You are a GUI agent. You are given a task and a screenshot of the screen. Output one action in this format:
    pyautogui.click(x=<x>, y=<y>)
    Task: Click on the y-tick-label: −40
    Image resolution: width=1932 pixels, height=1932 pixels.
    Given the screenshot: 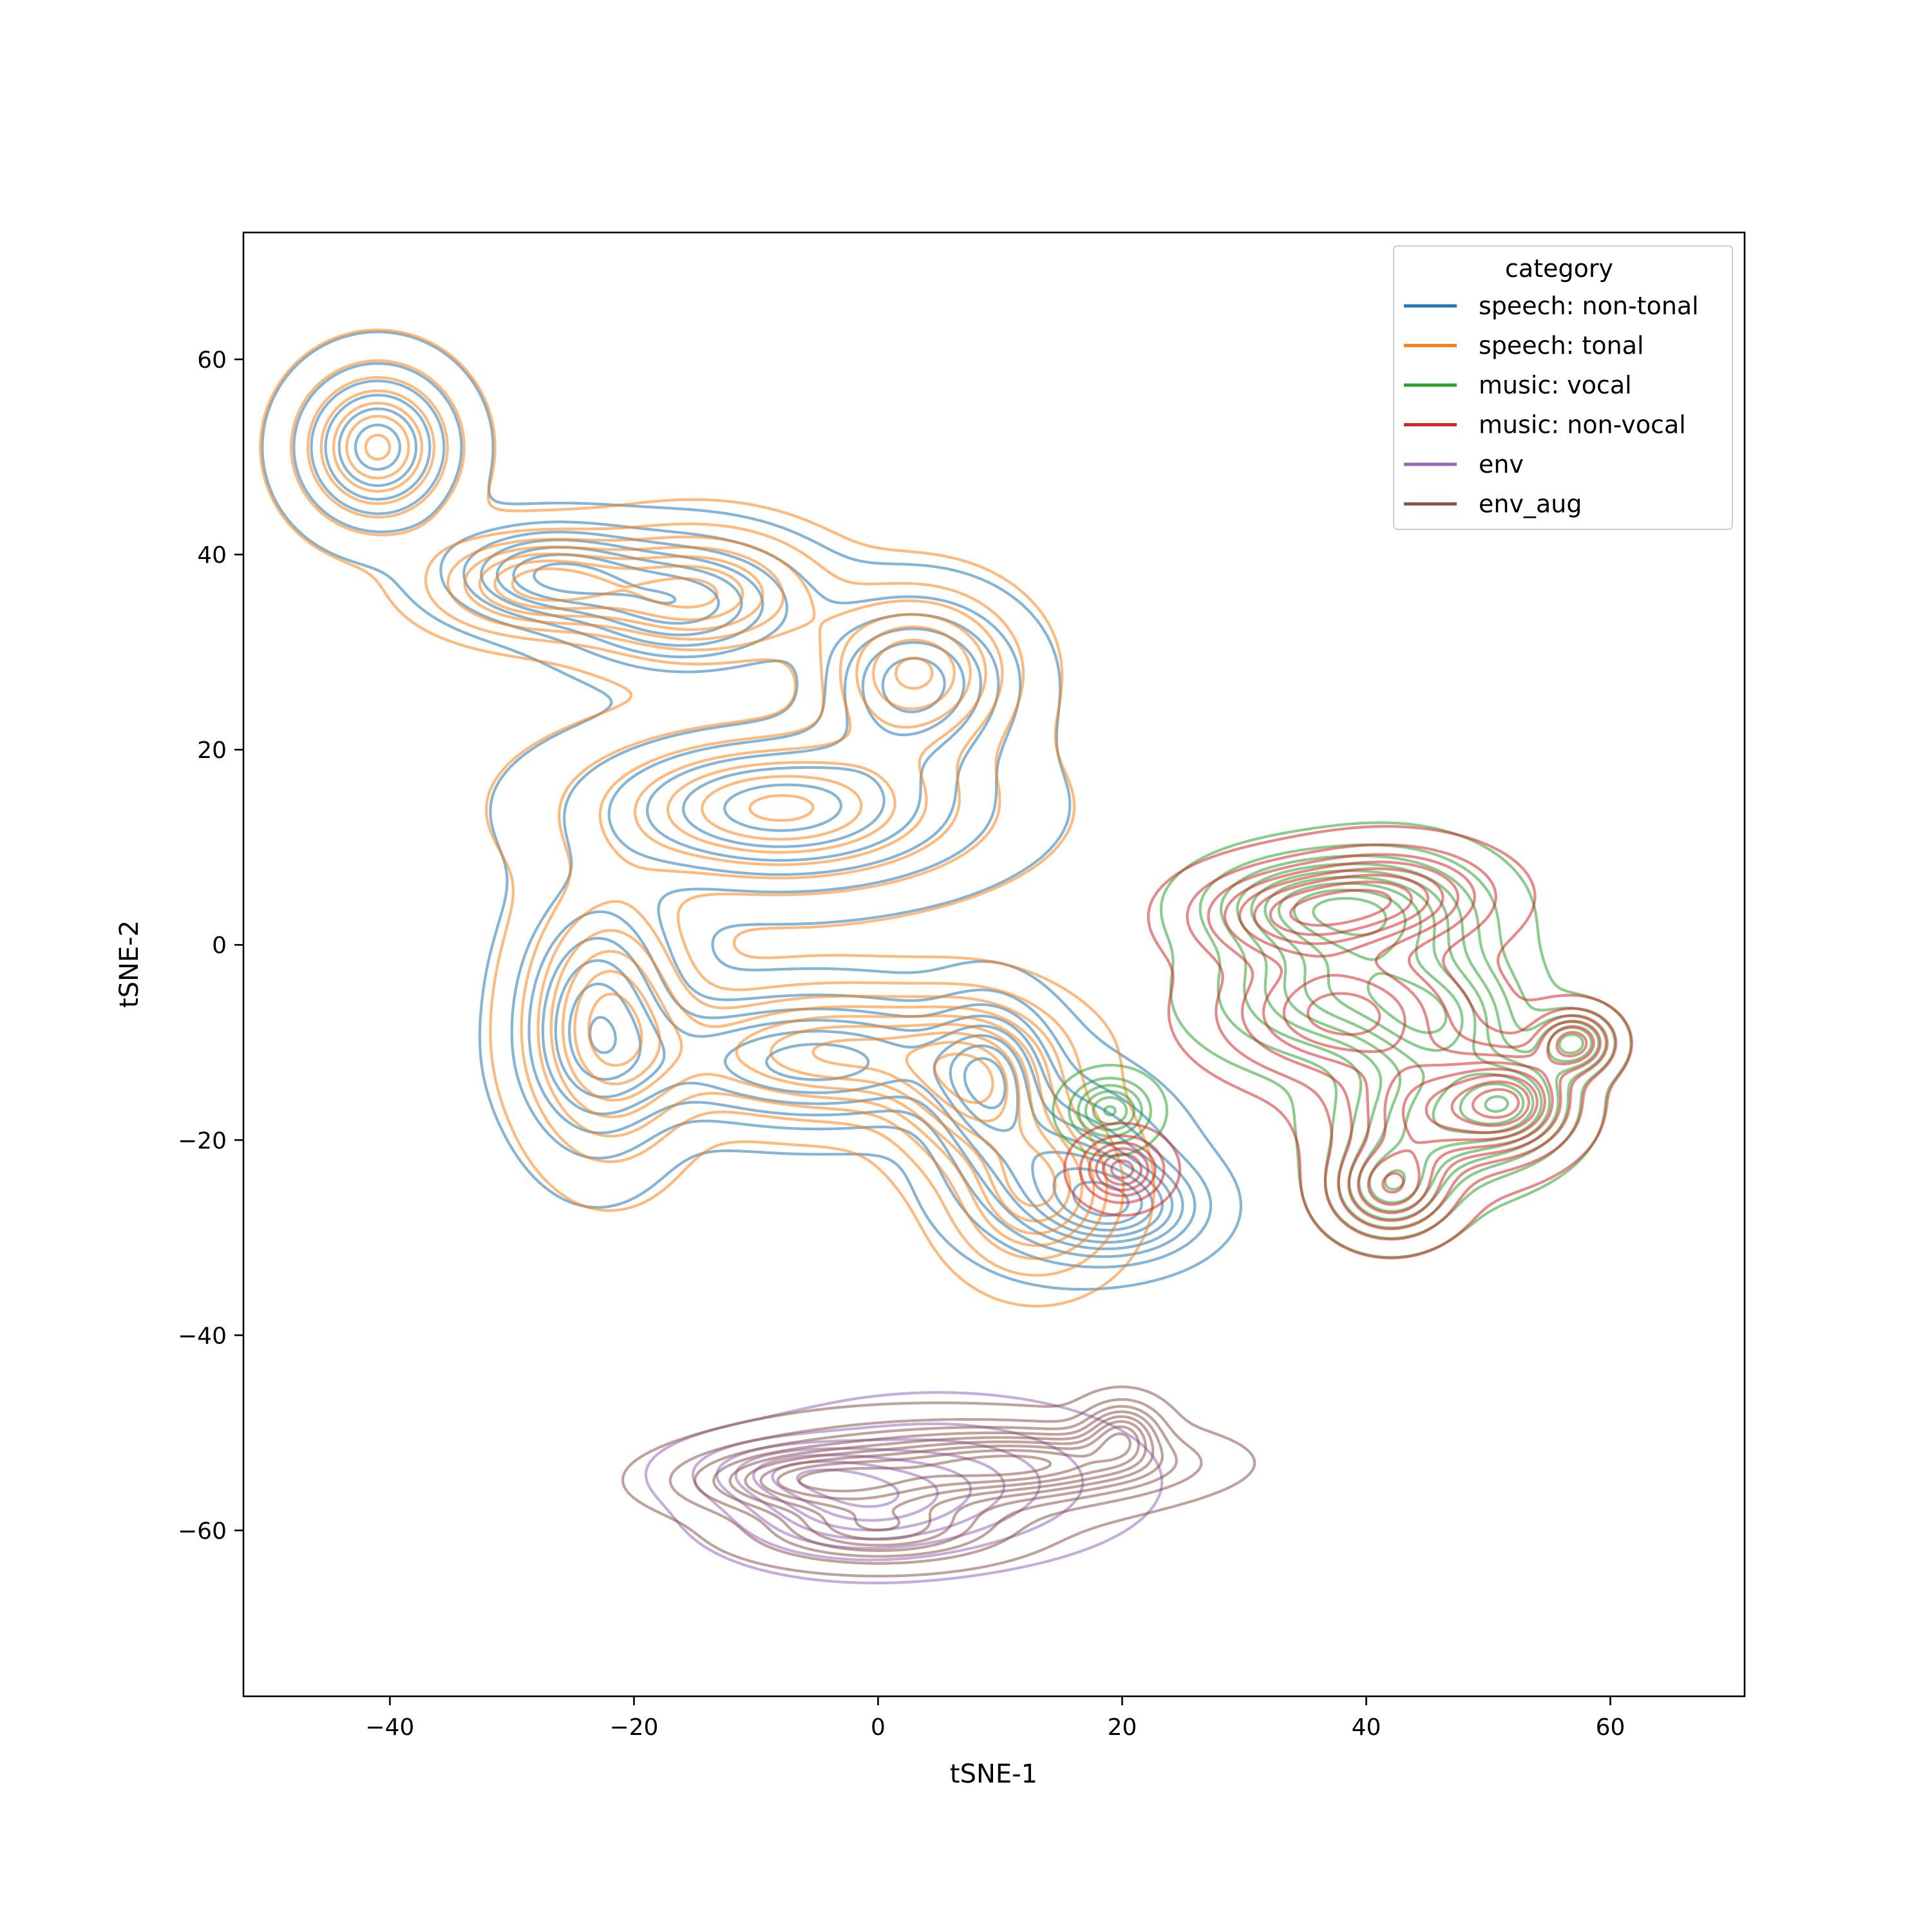 What is the action you would take?
    pyautogui.click(x=202, y=1336)
    